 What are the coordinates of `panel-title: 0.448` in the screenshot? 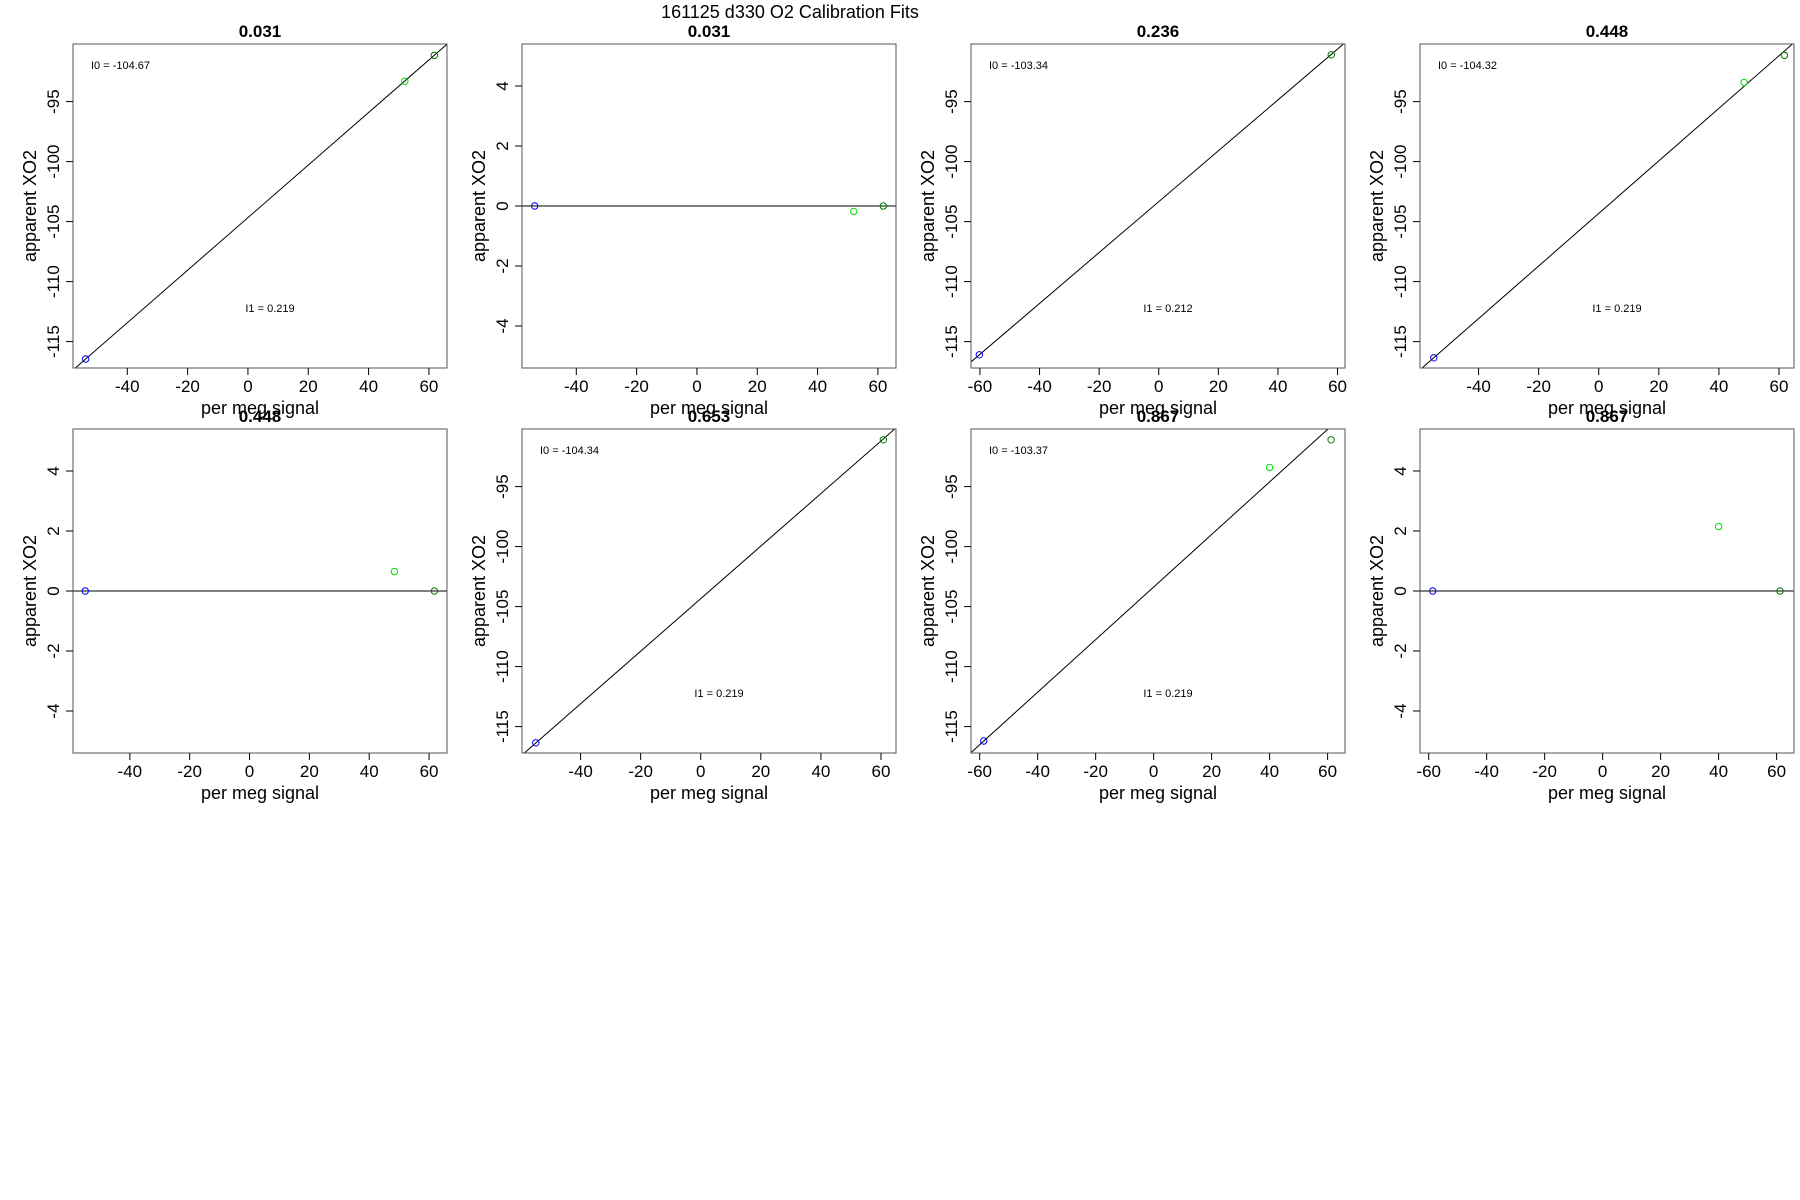 It's located at (260, 416).